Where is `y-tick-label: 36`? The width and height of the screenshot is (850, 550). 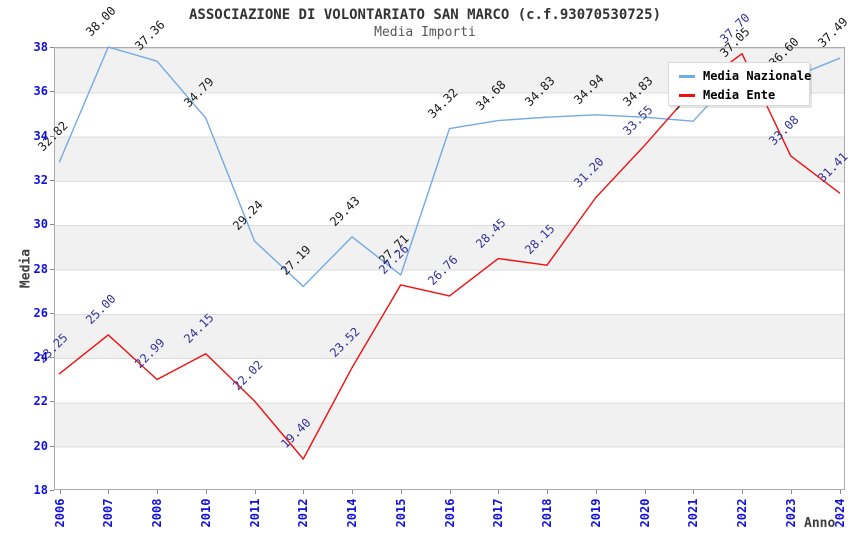 y-tick-label: 36 is located at coordinates (40, 91).